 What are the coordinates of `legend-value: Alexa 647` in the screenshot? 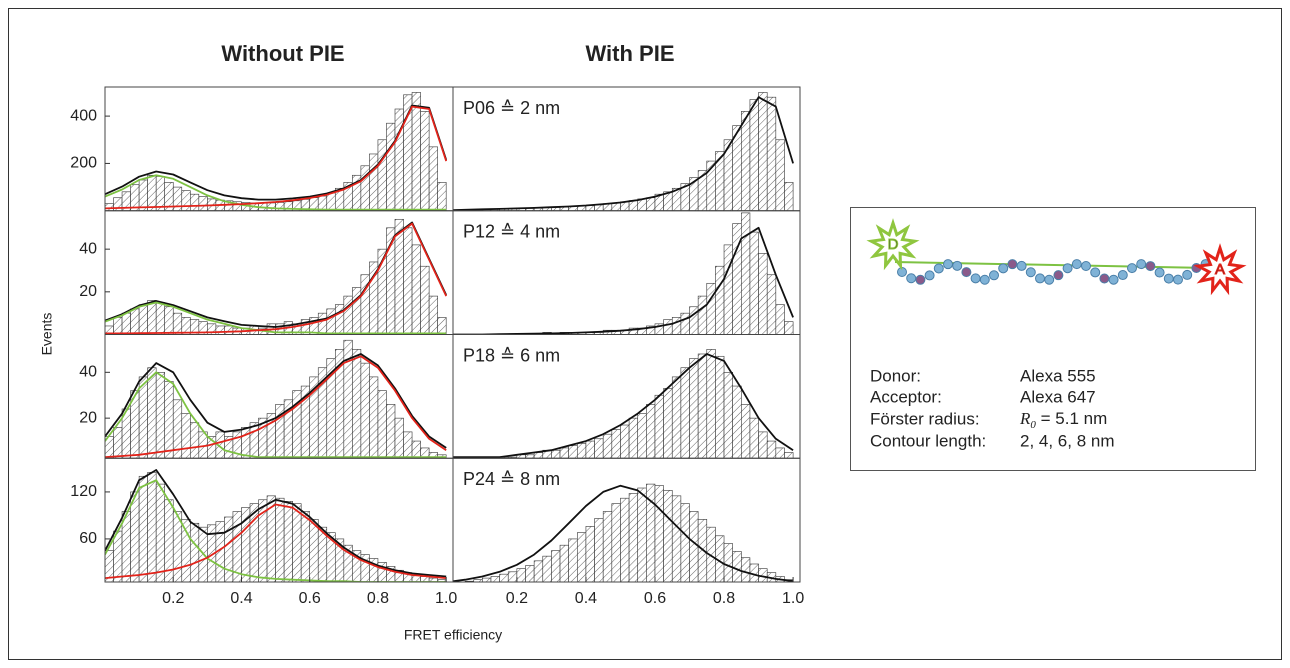 It's located at (1058, 396).